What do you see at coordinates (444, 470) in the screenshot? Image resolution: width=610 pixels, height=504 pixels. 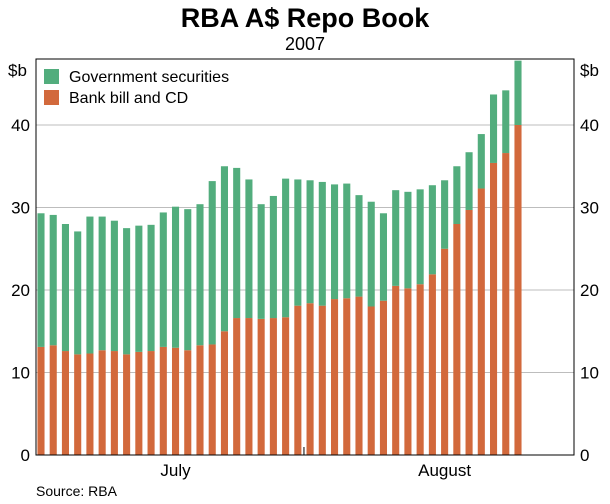 I see `x-month-label: August` at bounding box center [444, 470].